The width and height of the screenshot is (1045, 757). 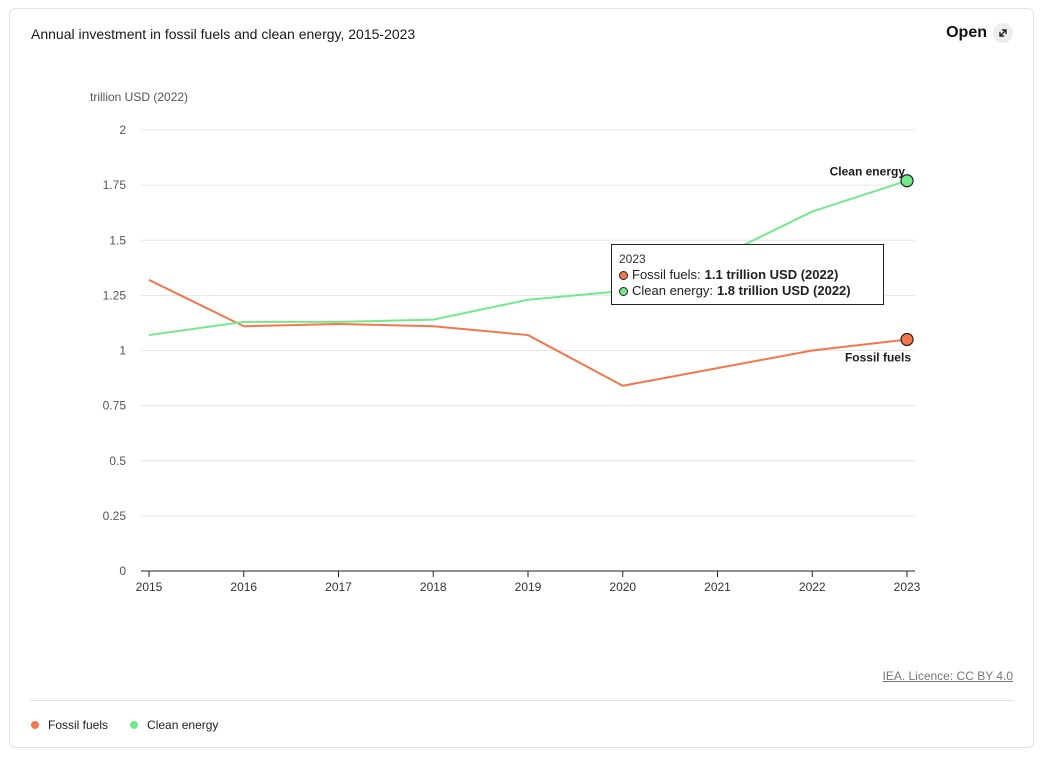 What do you see at coordinates (966, 32) in the screenshot?
I see `open-label: Open` at bounding box center [966, 32].